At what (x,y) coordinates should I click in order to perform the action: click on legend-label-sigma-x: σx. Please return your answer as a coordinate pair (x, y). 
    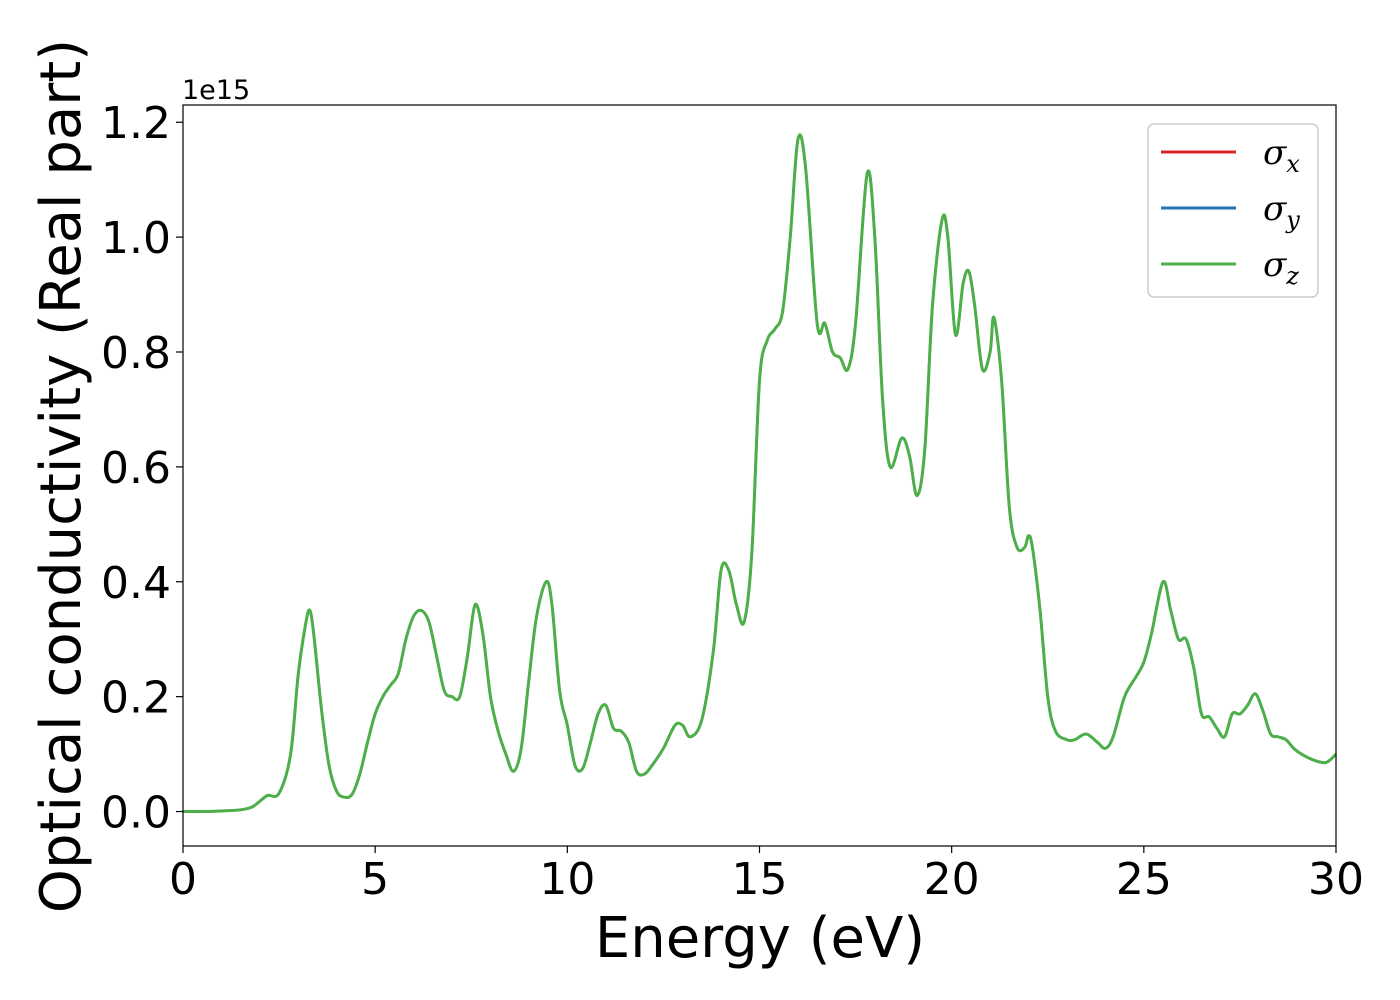
    Looking at the image, I should click on (1281, 155).